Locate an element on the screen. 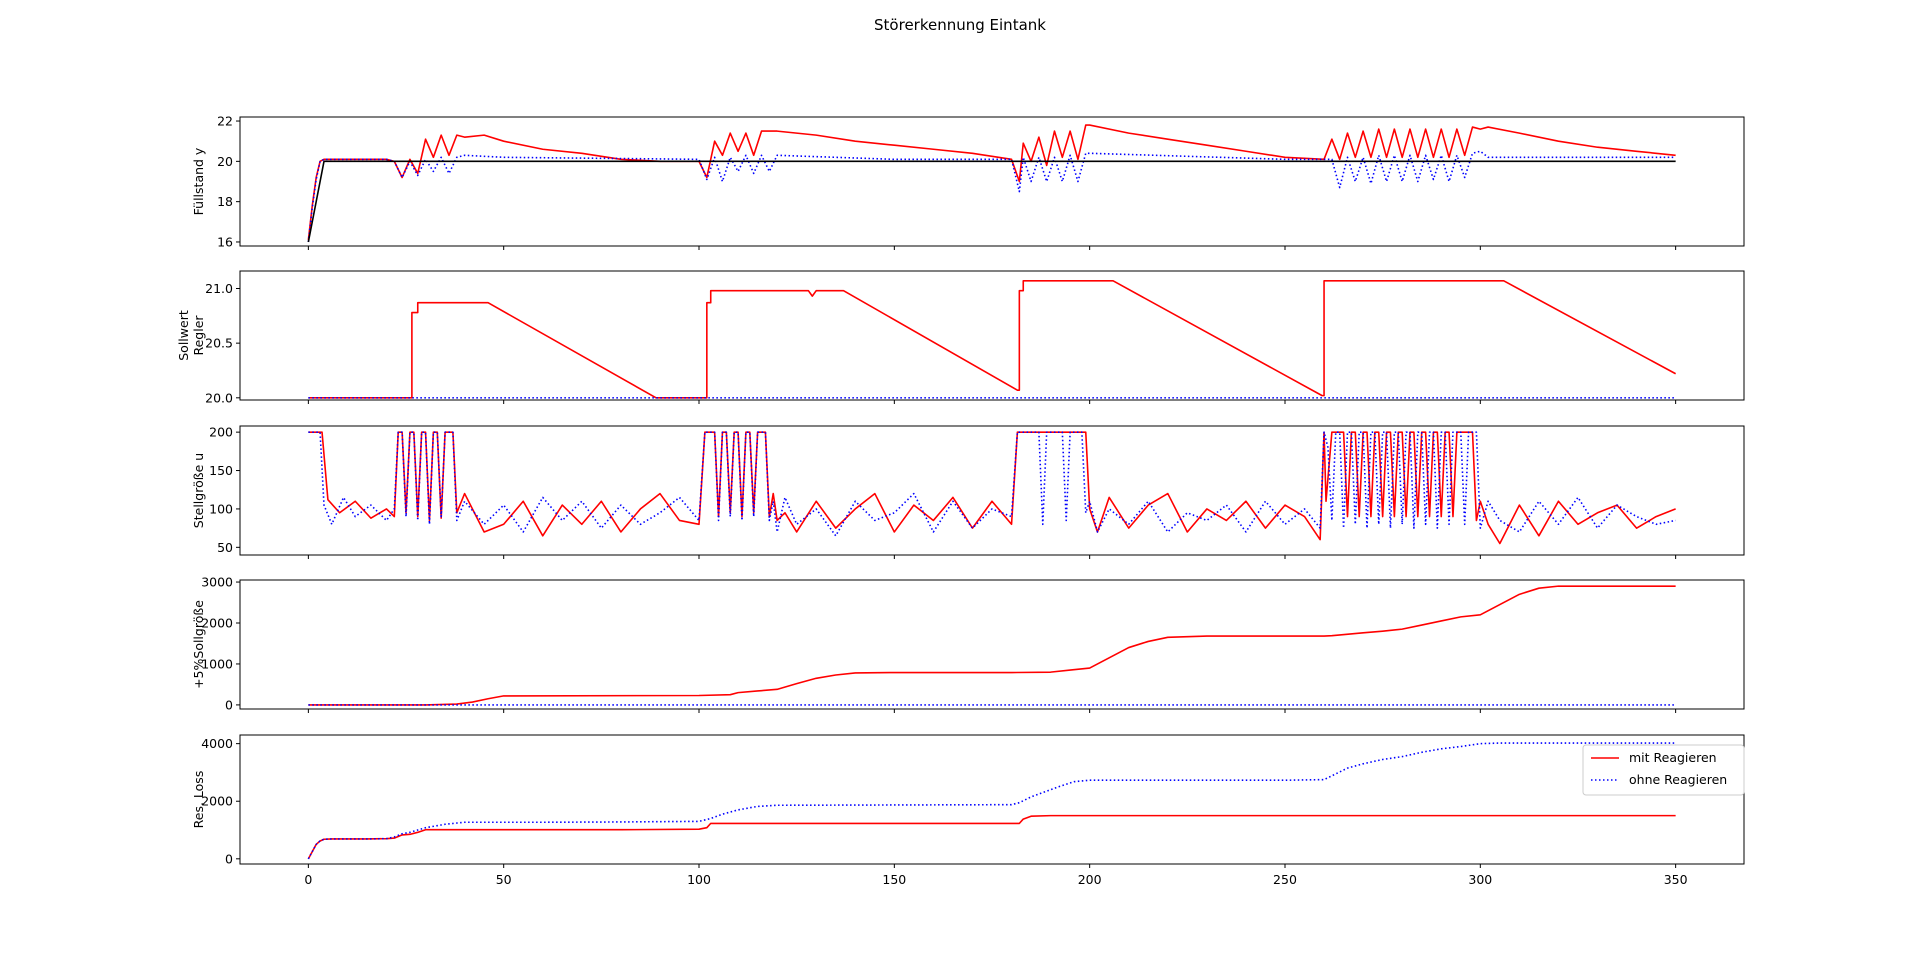 The height and width of the screenshot is (963, 1920). ytick-label: 1000 is located at coordinates (217, 663).